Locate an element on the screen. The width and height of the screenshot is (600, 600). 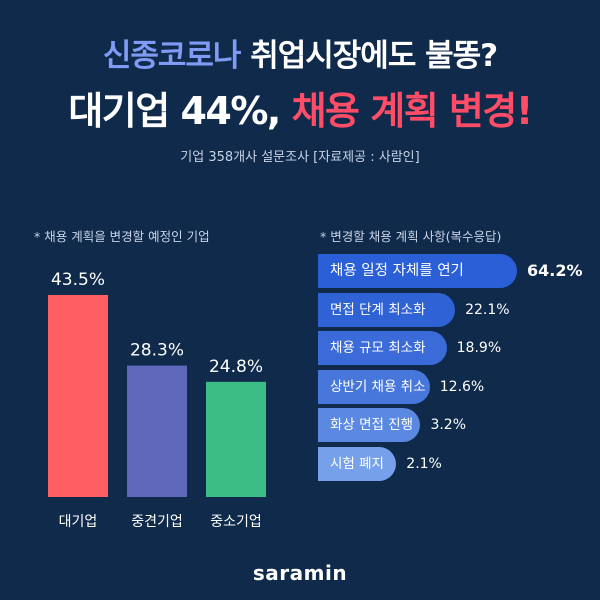
hbar-4: 상반기 채용 취소 is located at coordinates (374, 386).